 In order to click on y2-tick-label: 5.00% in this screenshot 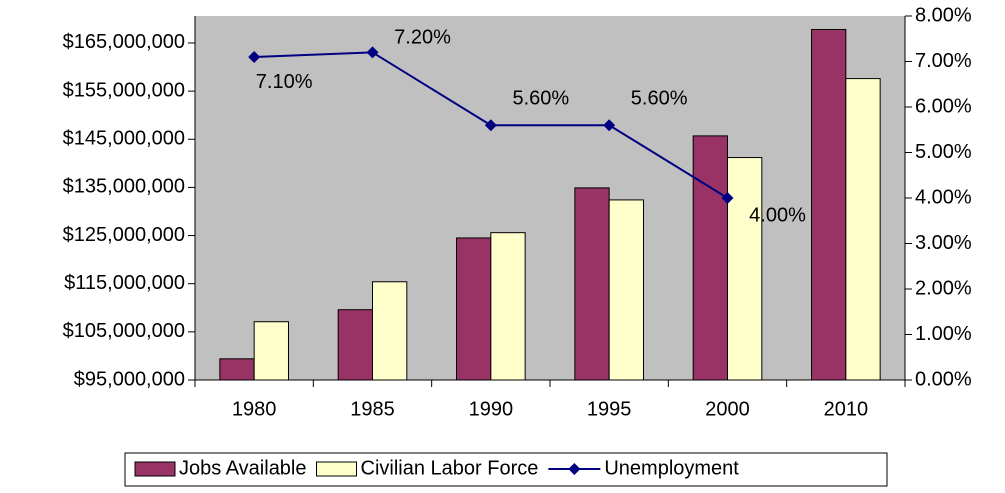, I will do `click(943, 152)`.